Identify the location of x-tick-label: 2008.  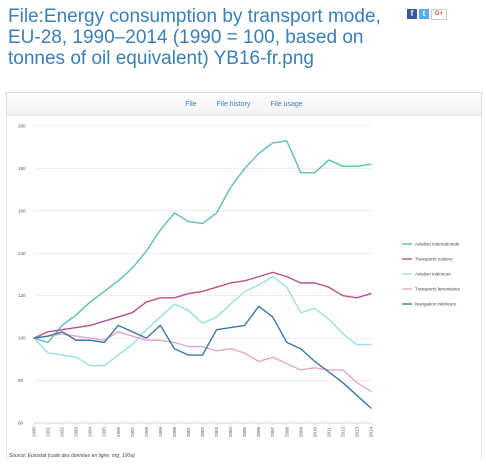
(286, 431).